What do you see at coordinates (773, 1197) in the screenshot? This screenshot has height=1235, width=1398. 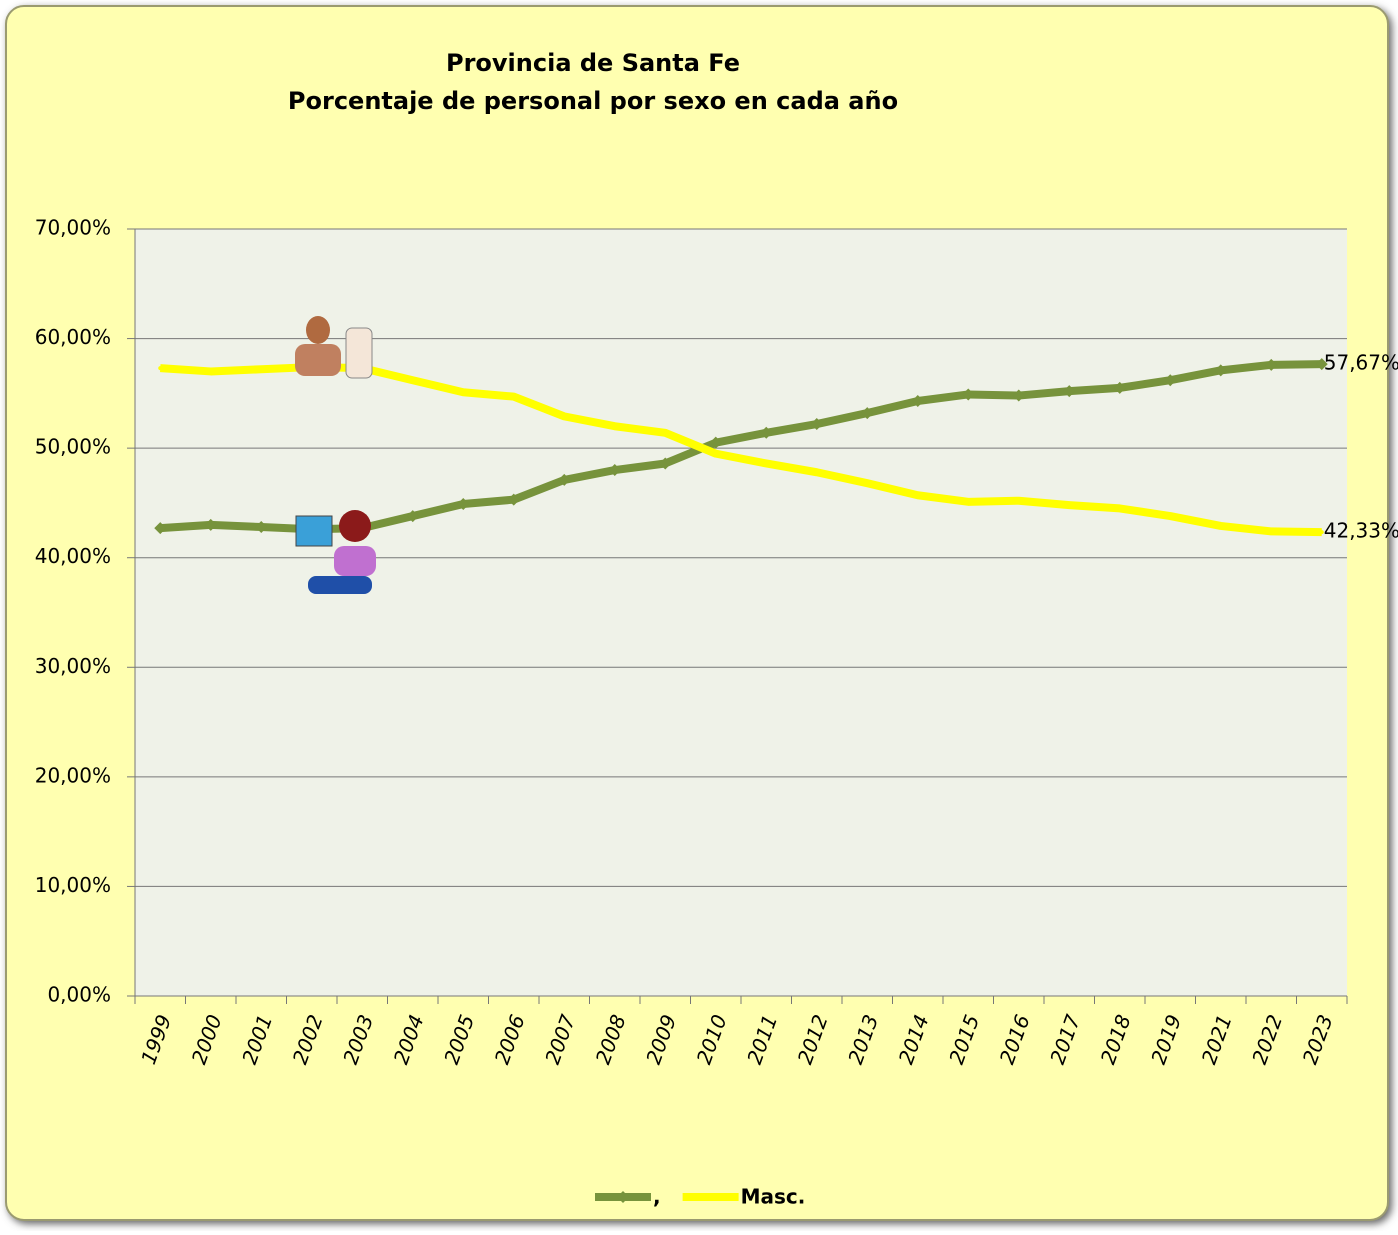 I see `legend-label: Masc.` at bounding box center [773, 1197].